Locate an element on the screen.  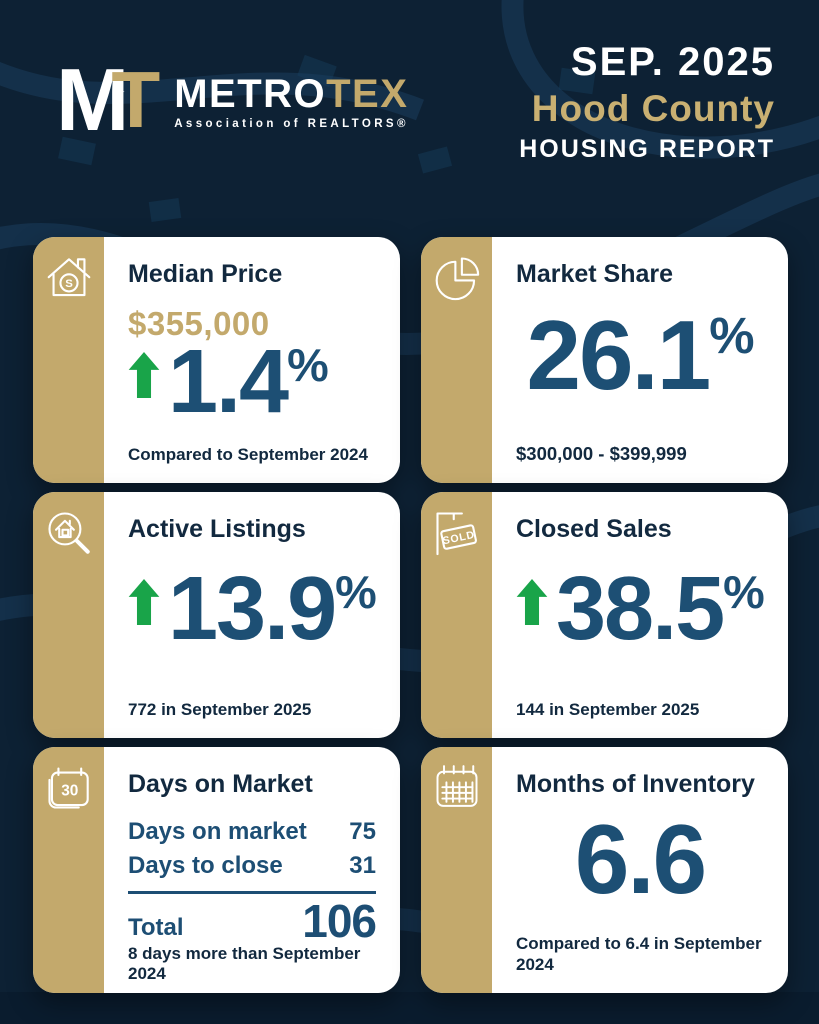
calendar-day-number: 30 is located at coordinates (69, 790).